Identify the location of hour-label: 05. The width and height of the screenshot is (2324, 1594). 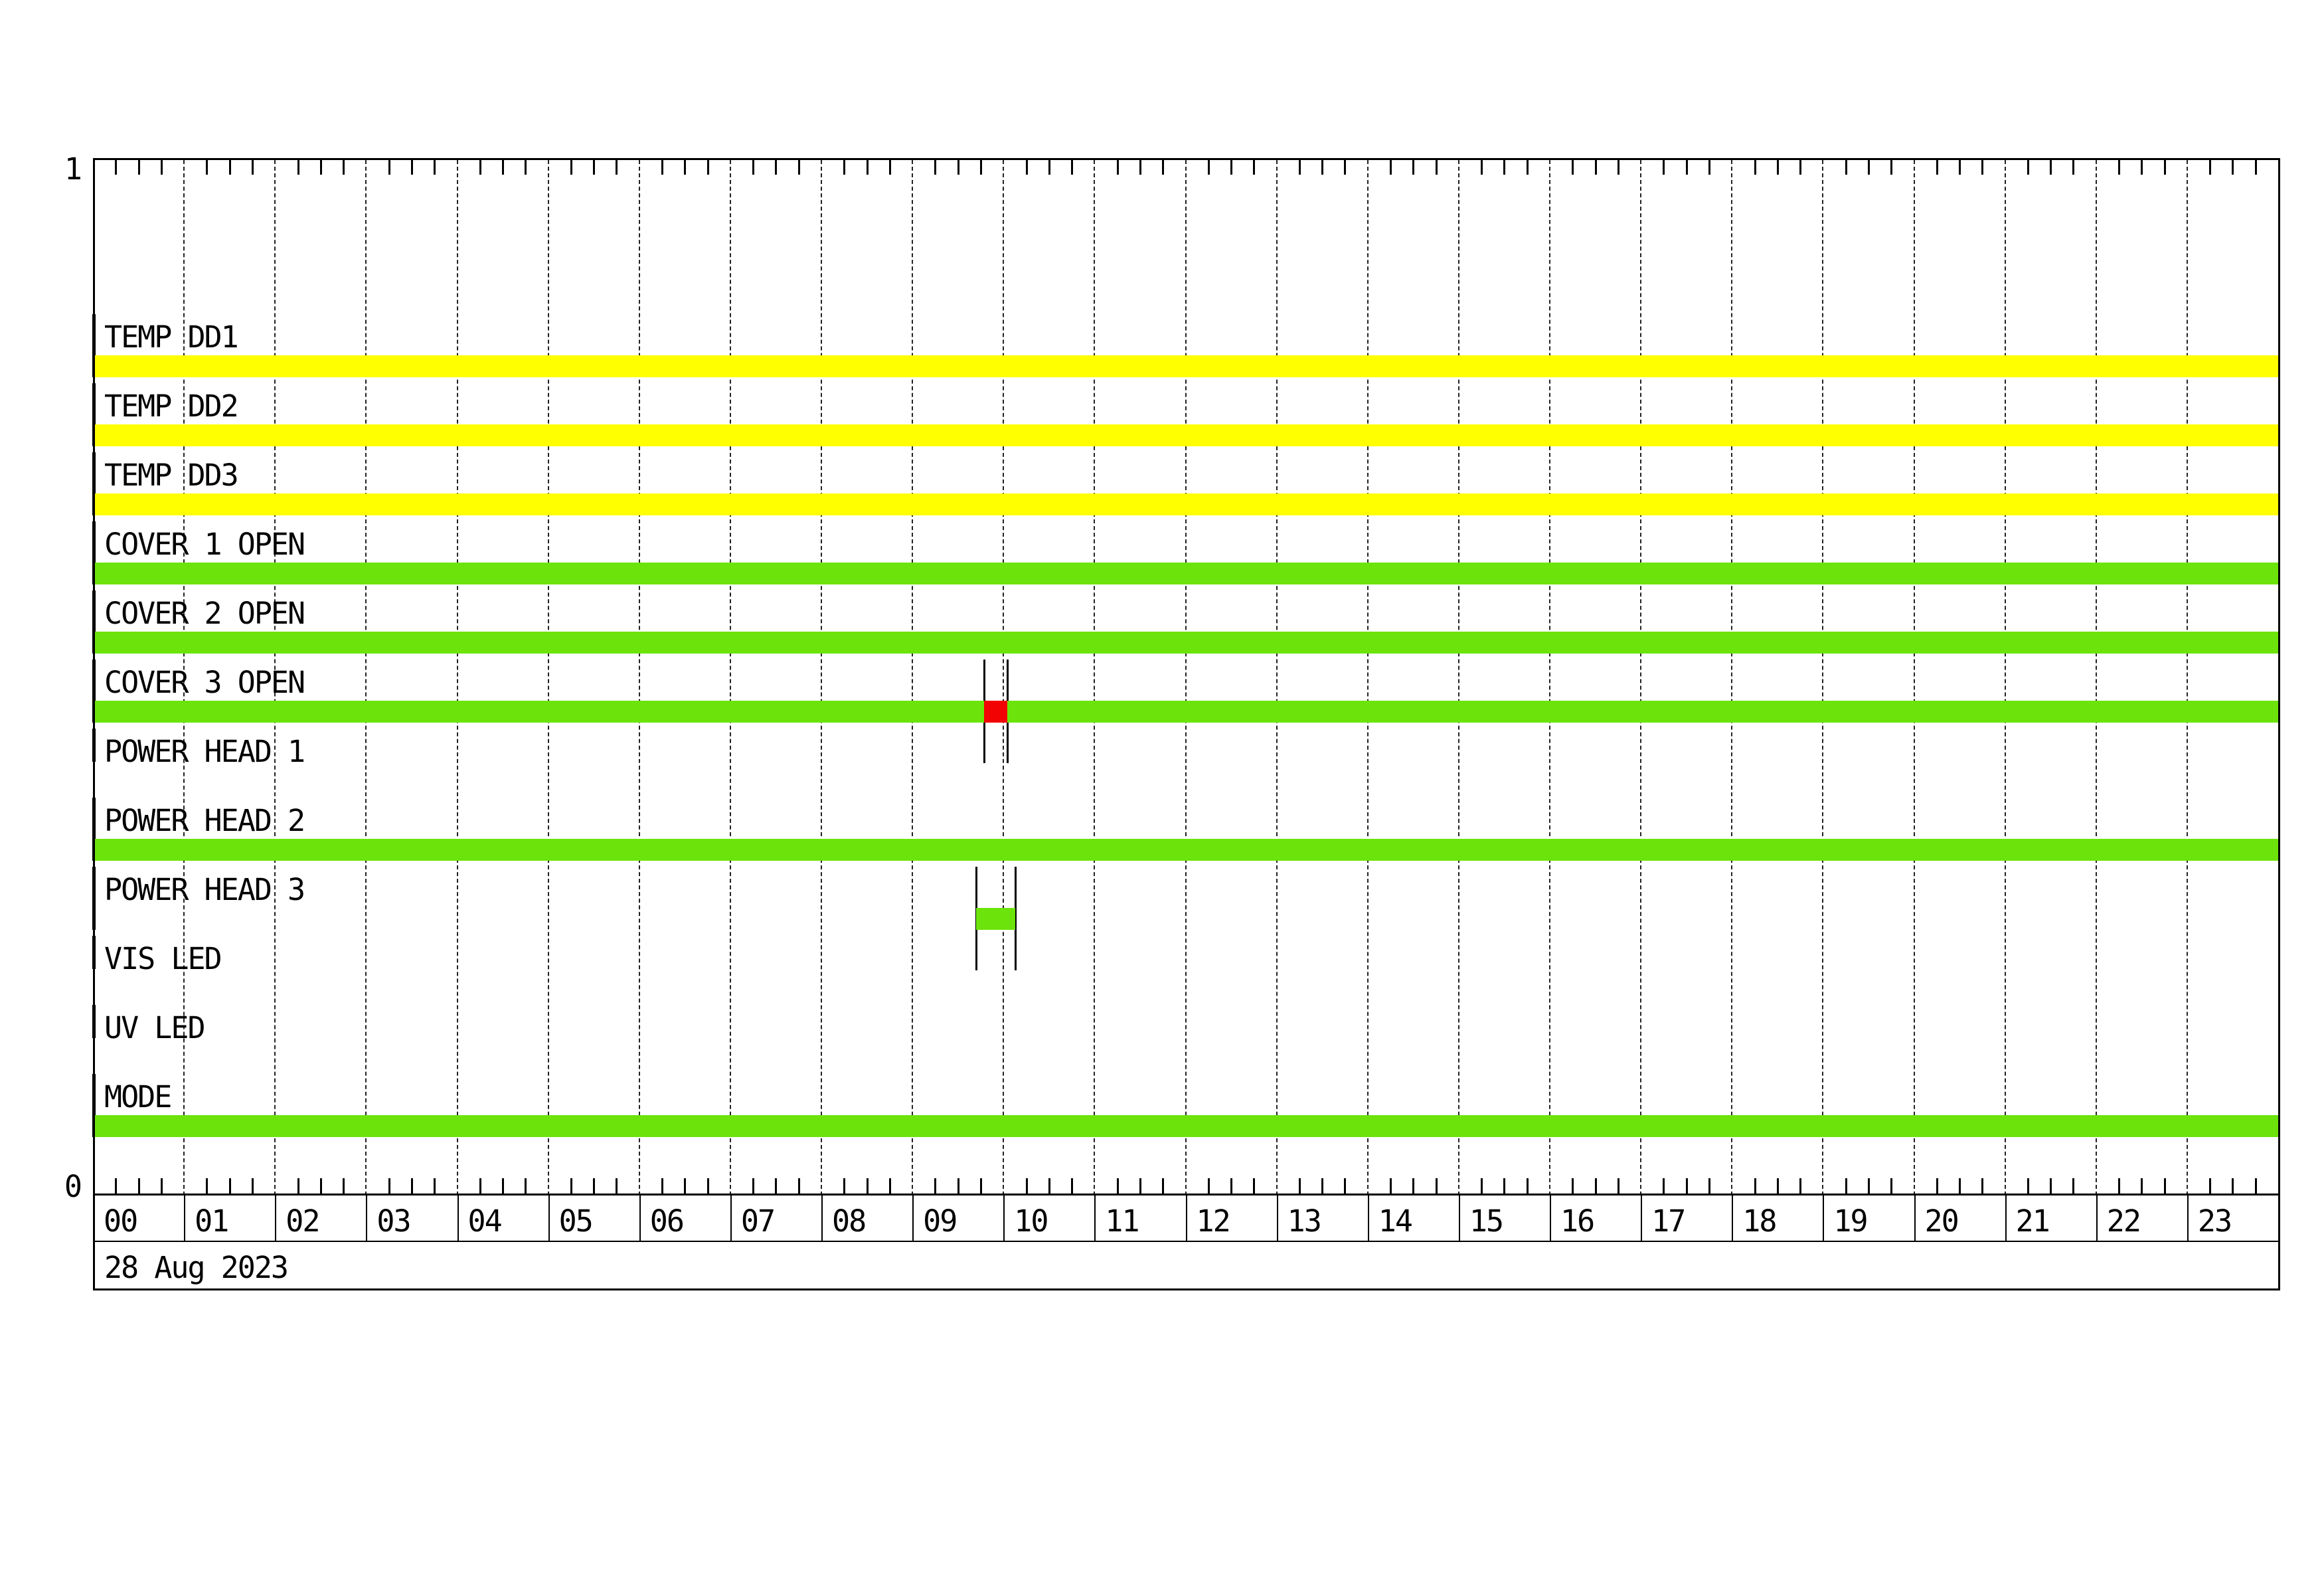
(576, 1221).